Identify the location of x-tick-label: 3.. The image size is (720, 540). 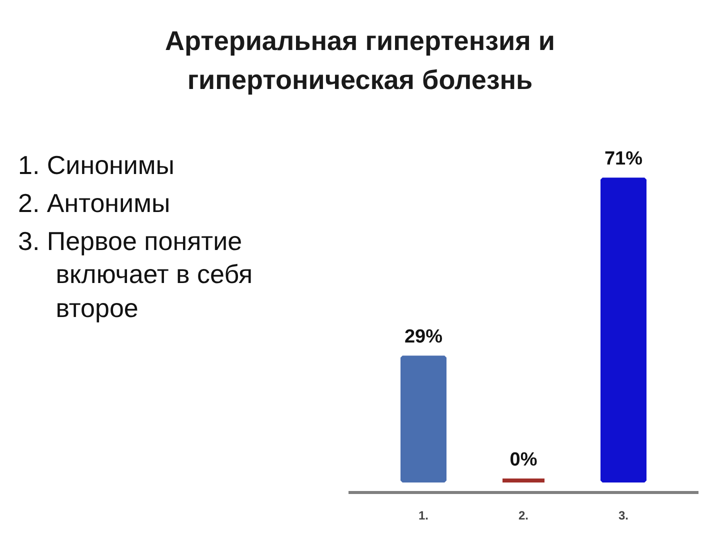
(623, 515).